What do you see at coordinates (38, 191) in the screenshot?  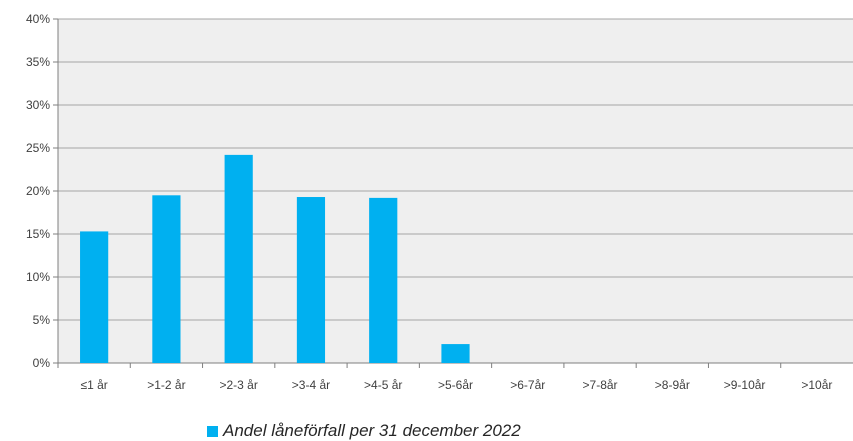 I see `y-tick-label: 20%` at bounding box center [38, 191].